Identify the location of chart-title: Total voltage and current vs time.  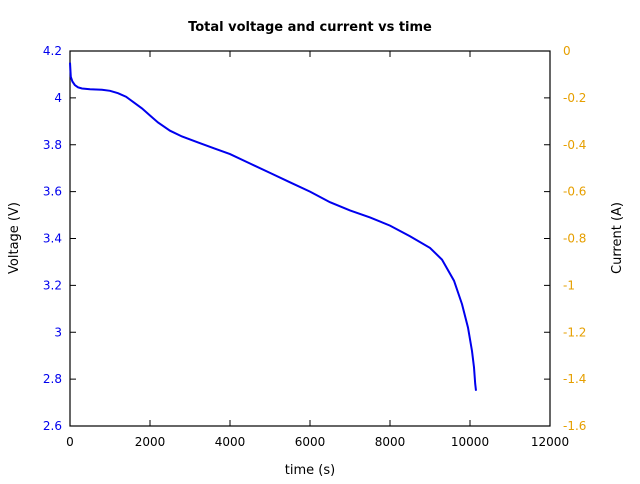
(310, 27).